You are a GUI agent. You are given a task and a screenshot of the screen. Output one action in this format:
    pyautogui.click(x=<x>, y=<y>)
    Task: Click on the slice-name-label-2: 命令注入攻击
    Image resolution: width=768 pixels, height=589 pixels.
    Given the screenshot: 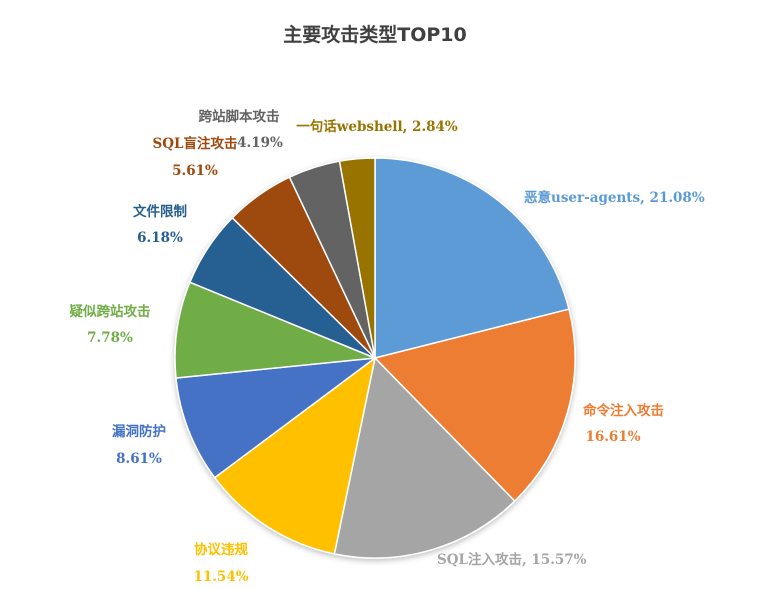 What is the action you would take?
    pyautogui.click(x=623, y=410)
    